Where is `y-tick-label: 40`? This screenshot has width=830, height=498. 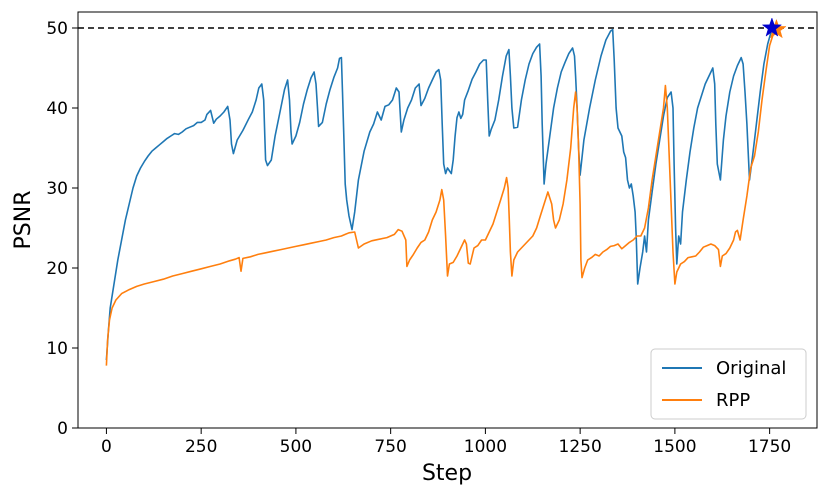
y-tick-label: 40 is located at coordinates (57, 109).